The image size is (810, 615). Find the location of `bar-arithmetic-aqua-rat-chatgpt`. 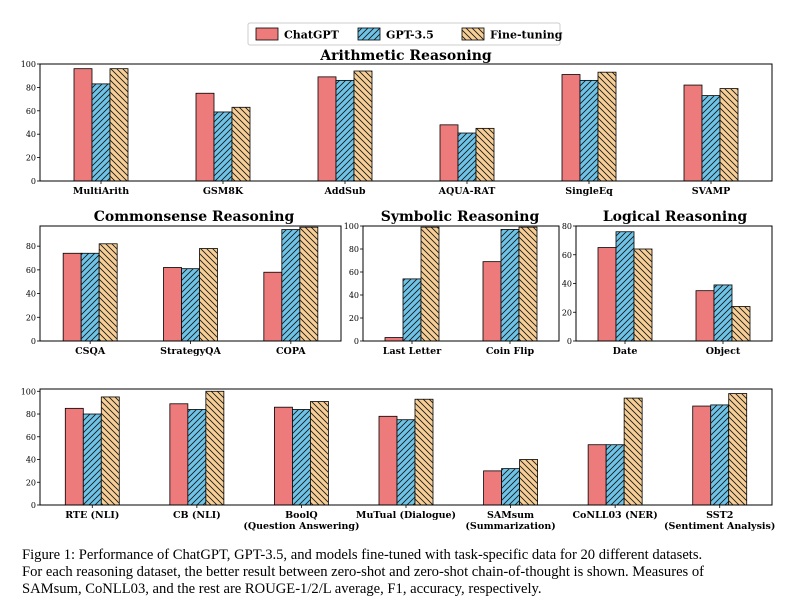

bar-arithmetic-aqua-rat-chatgpt is located at coordinates (449, 153).